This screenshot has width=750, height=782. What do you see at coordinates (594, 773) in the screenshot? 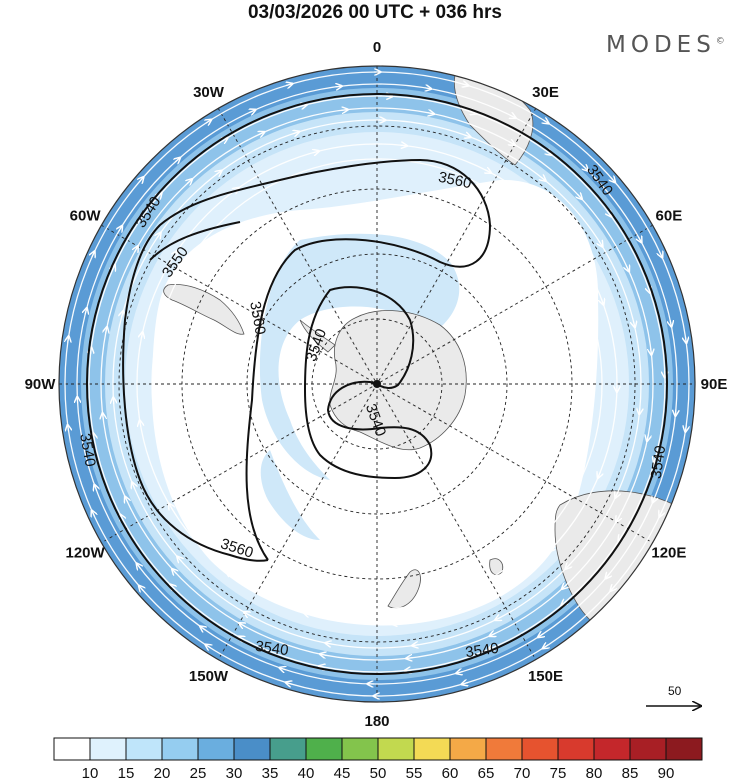
I see `colorbar-tick-label: 80` at bounding box center [594, 773].